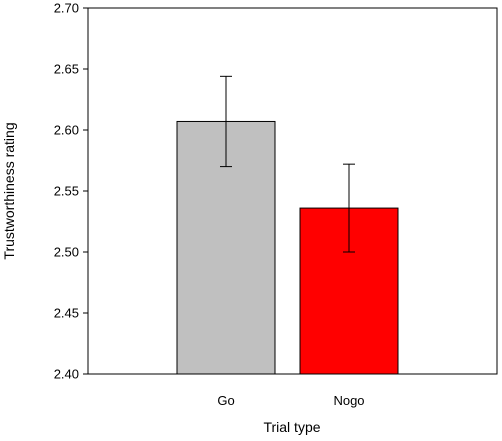 This screenshot has height=441, width=502. I want to click on y-tick-label: 2.60, so click(66, 130).